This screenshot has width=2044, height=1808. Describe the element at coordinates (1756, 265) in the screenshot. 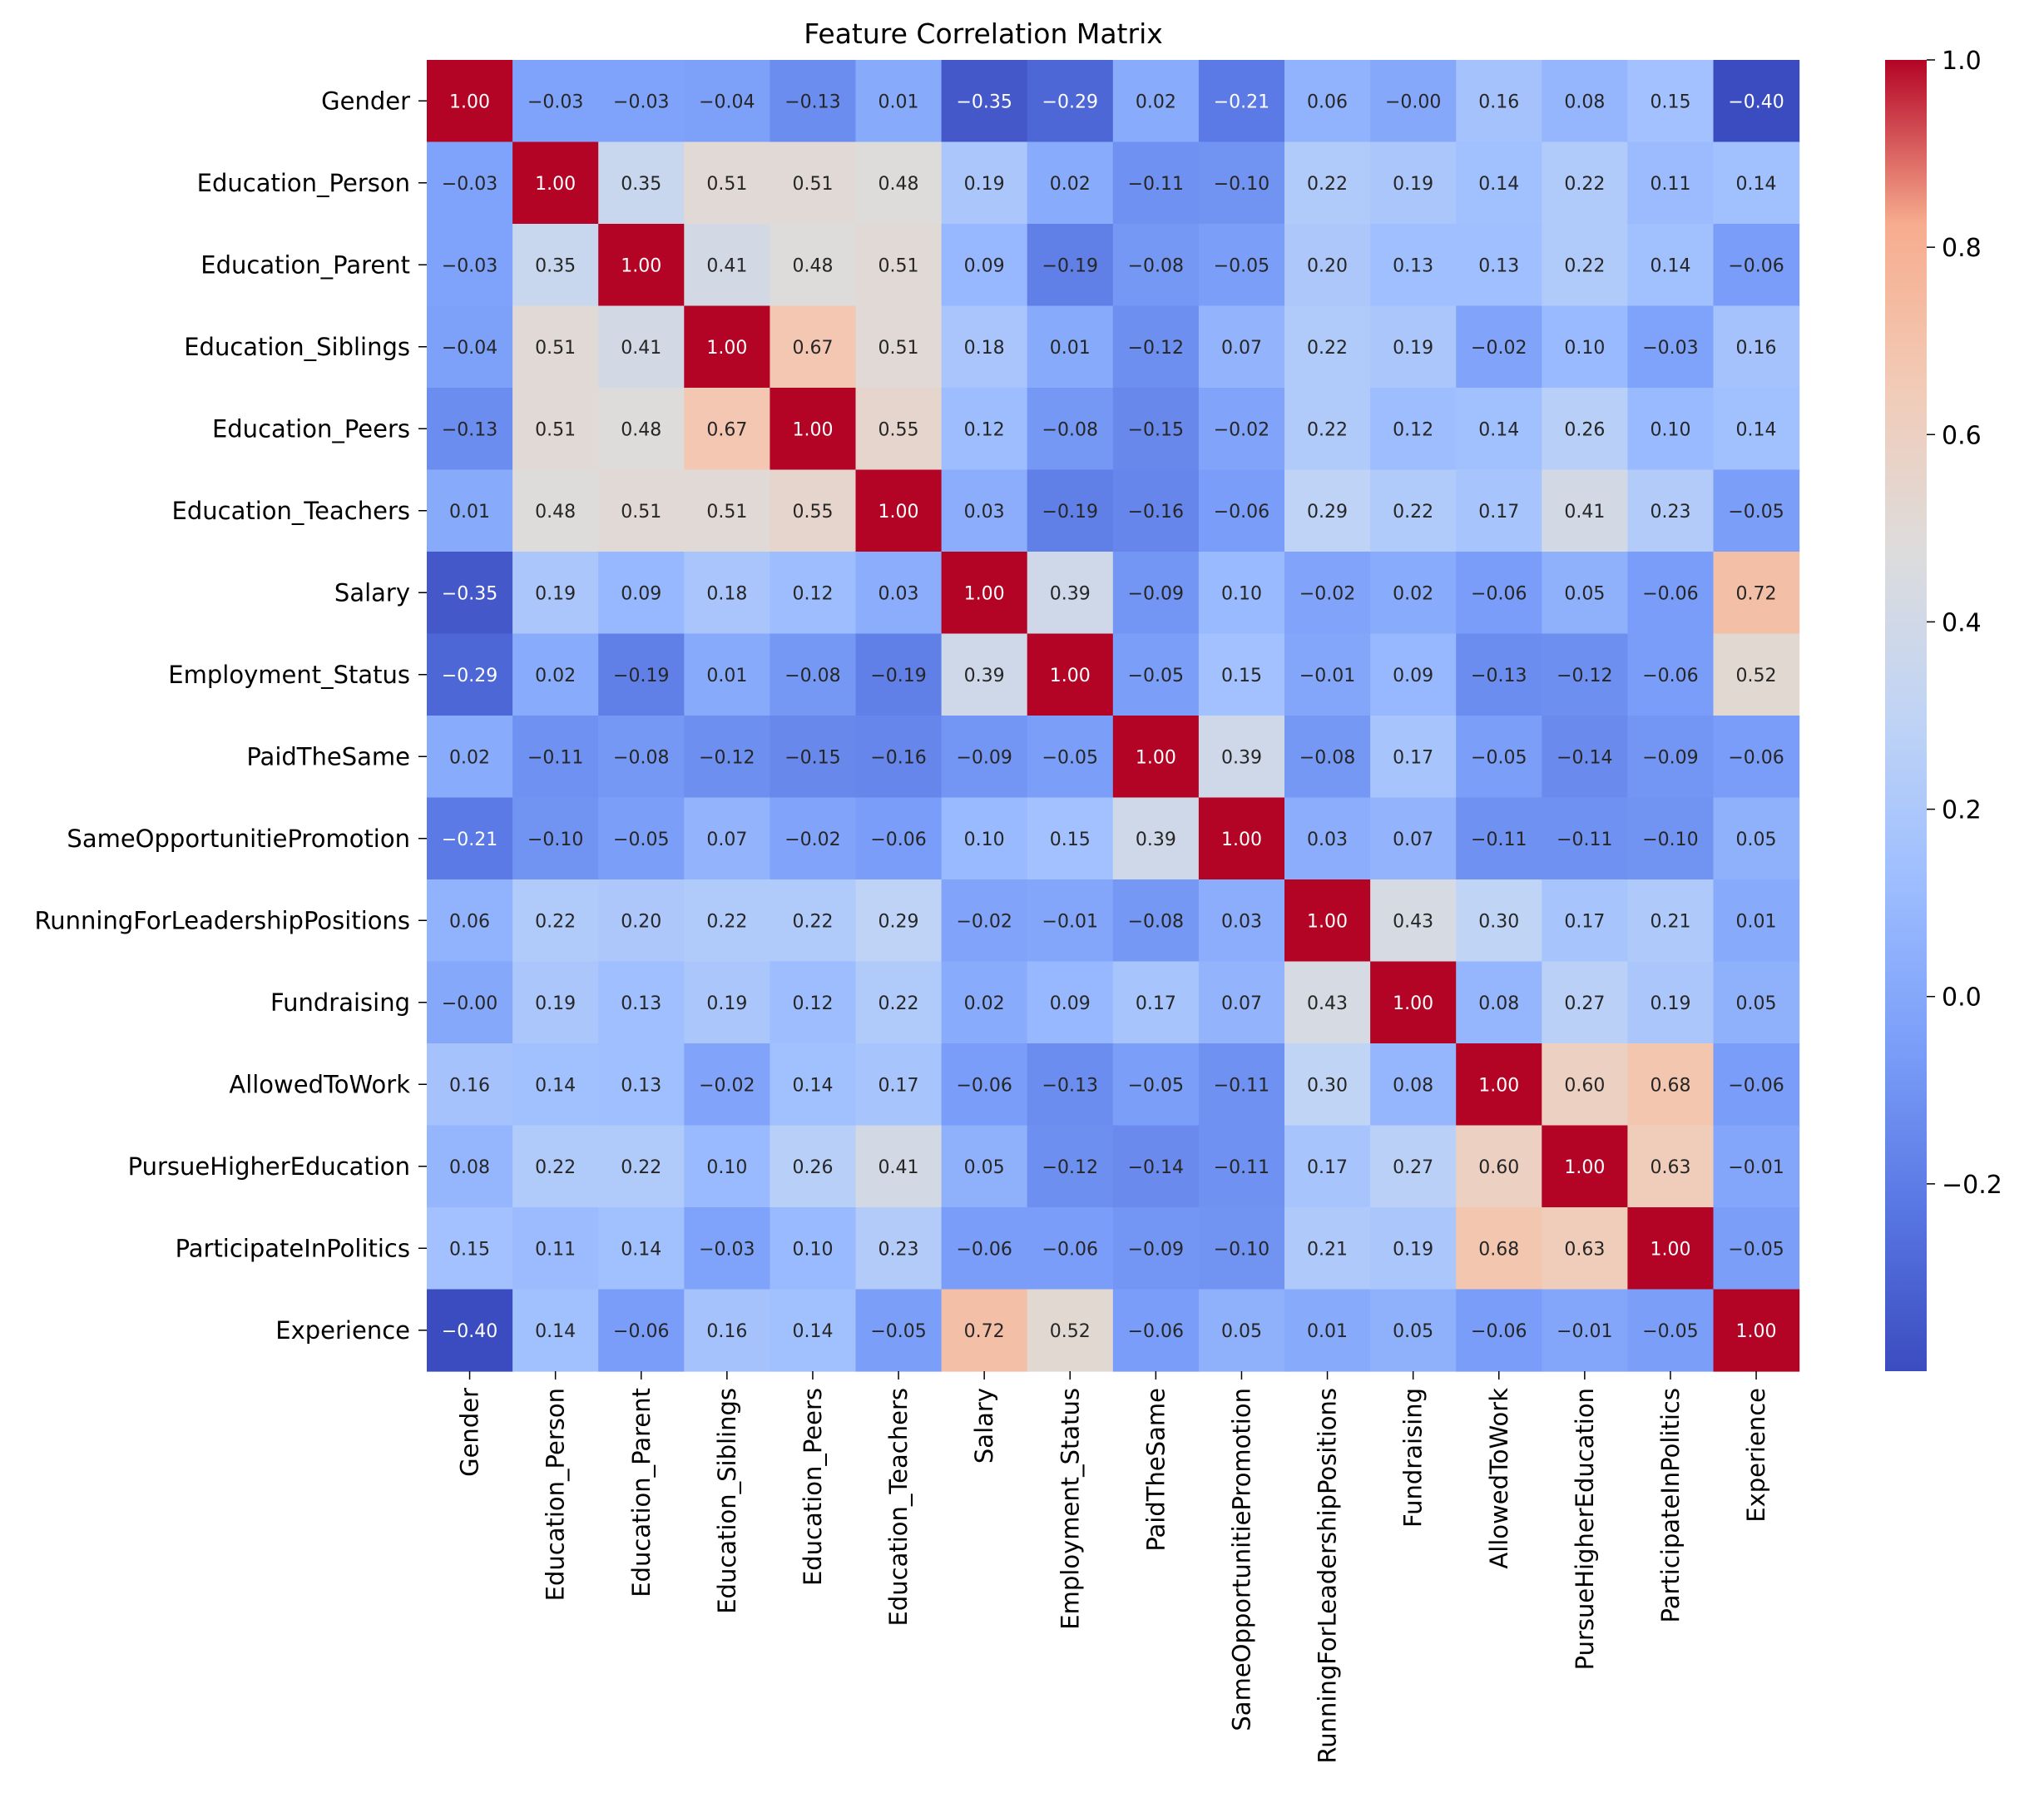

I see `heatmap-cell-r2-c15` at that location.